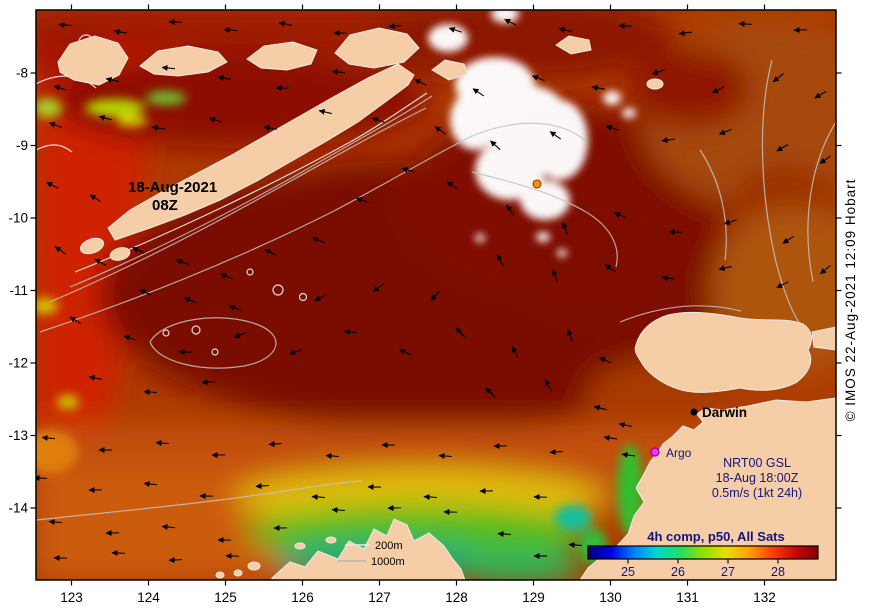 The width and height of the screenshot is (869, 616). What do you see at coordinates (18, 435) in the screenshot?
I see `lat-tick-label: -13` at bounding box center [18, 435].